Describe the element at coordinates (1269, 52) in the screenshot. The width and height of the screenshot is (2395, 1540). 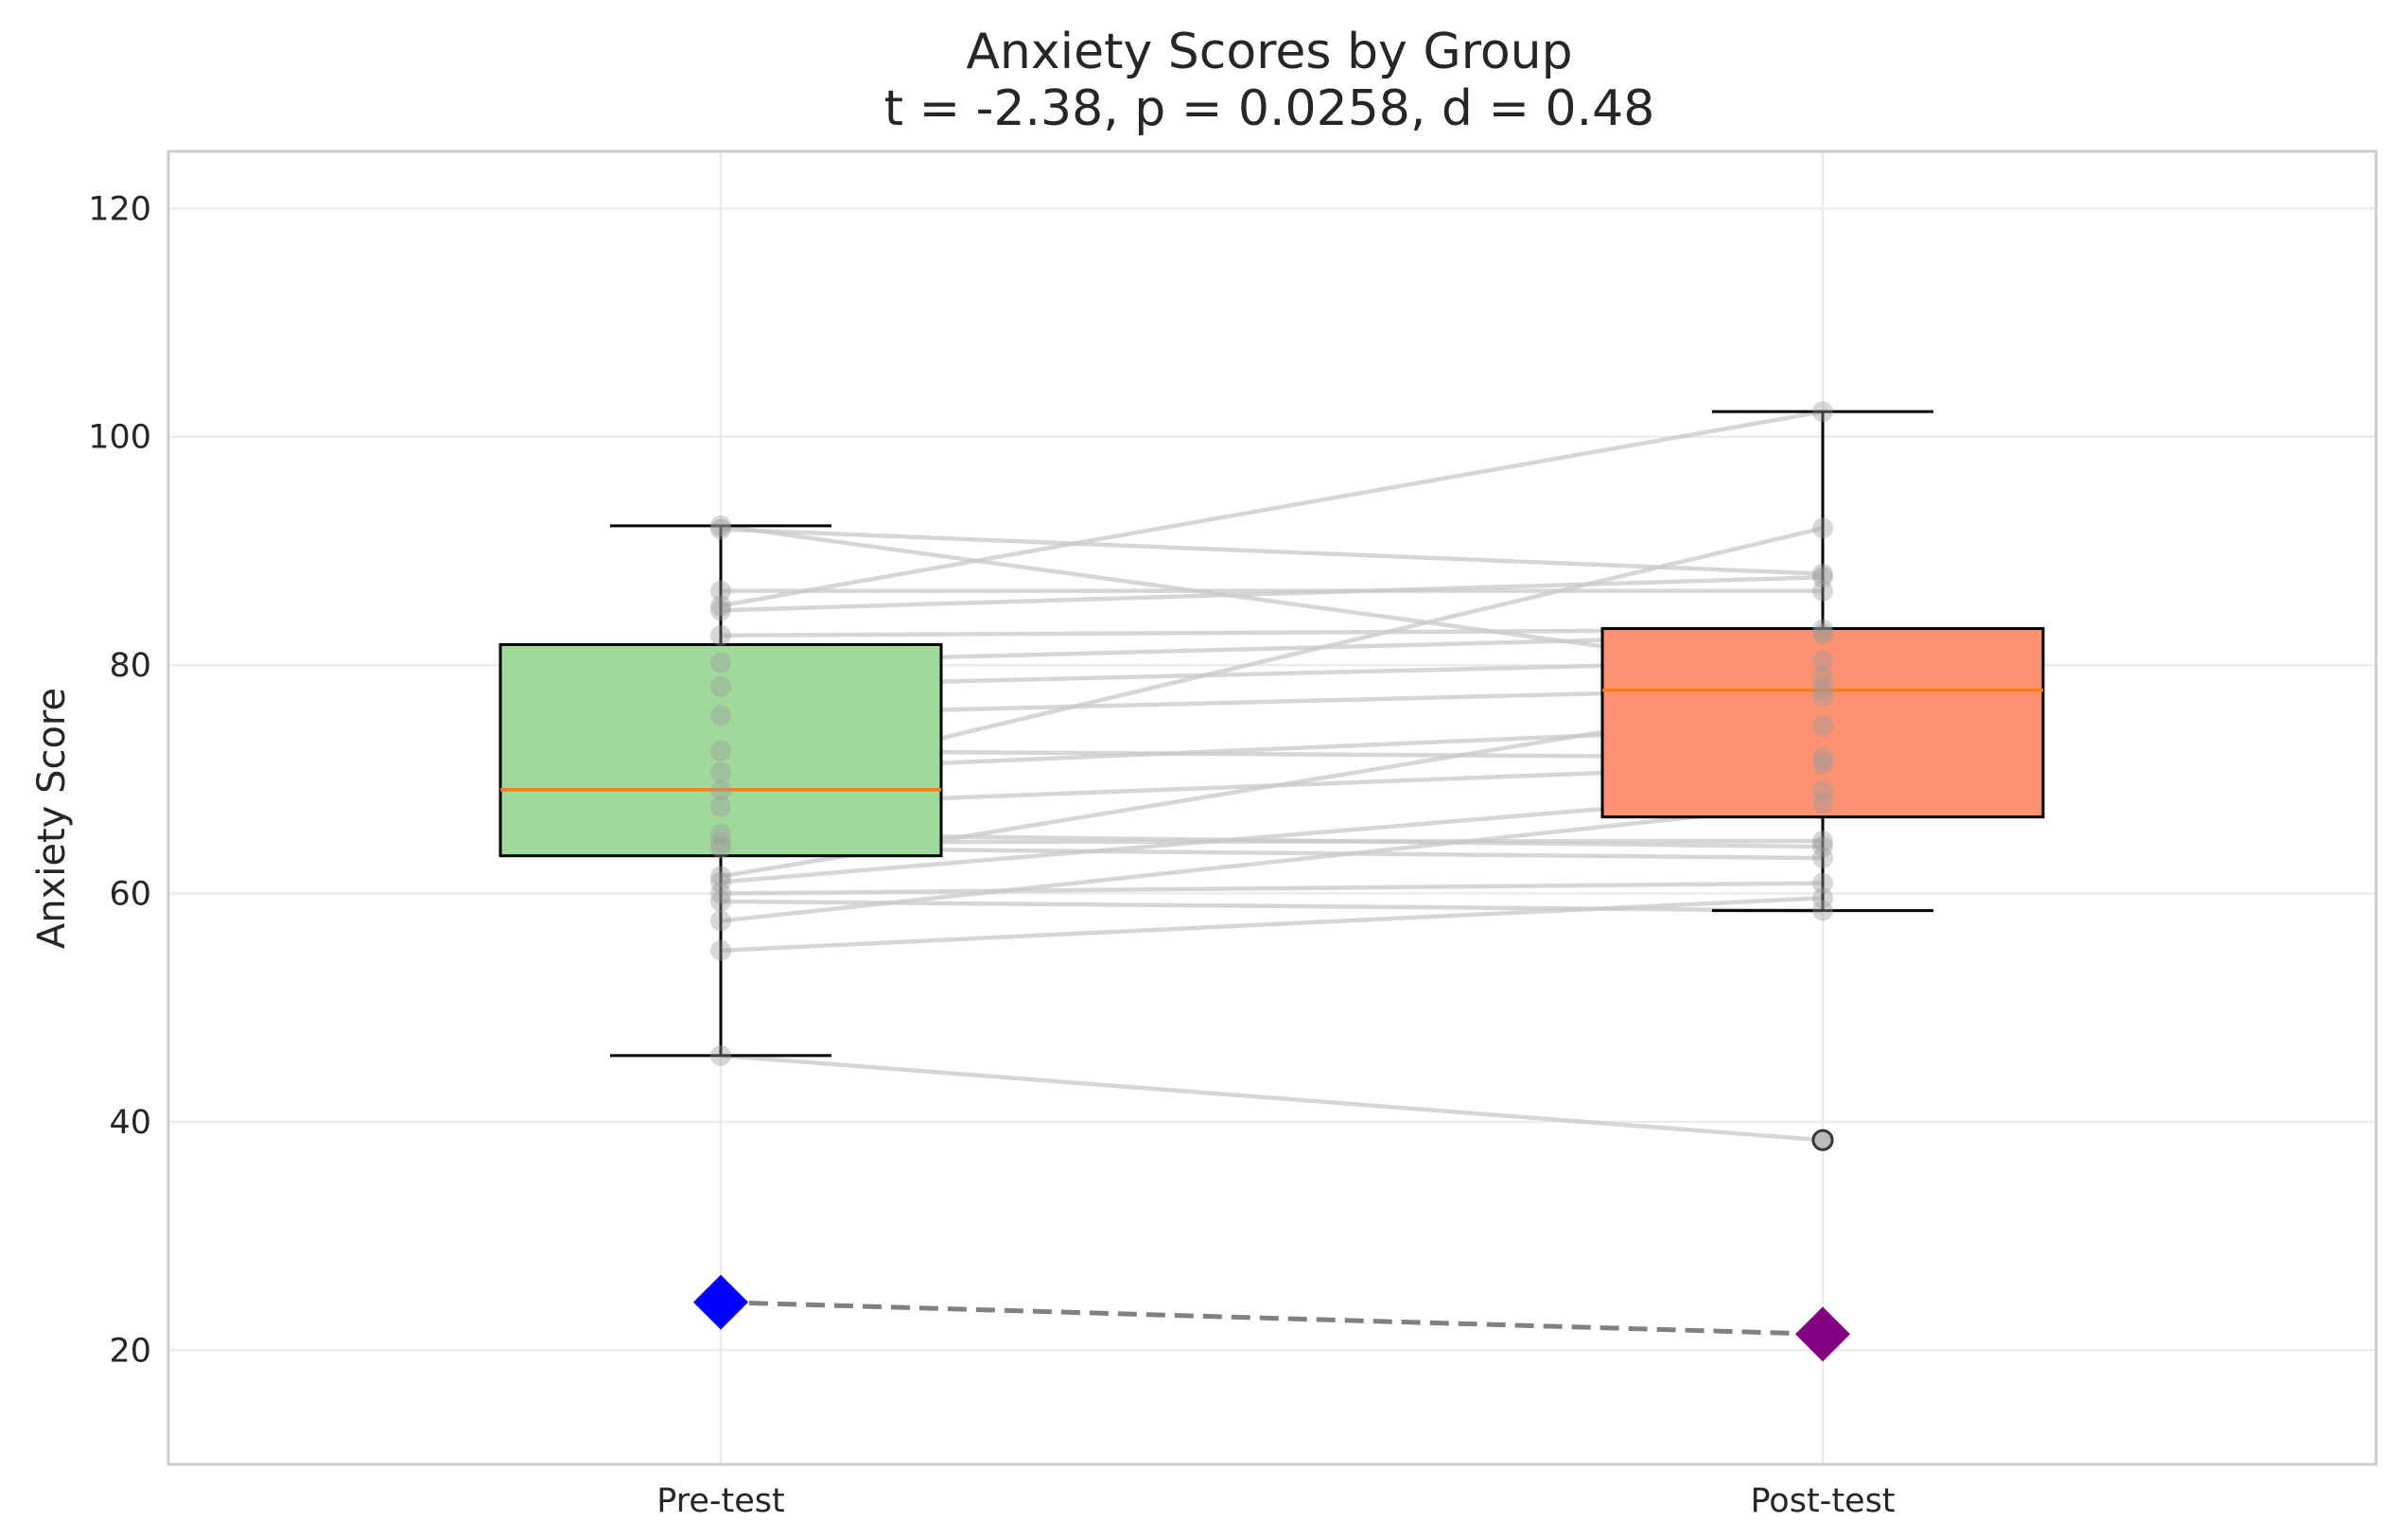
I see `chart-title: Anxiety Scores by Group` at that location.